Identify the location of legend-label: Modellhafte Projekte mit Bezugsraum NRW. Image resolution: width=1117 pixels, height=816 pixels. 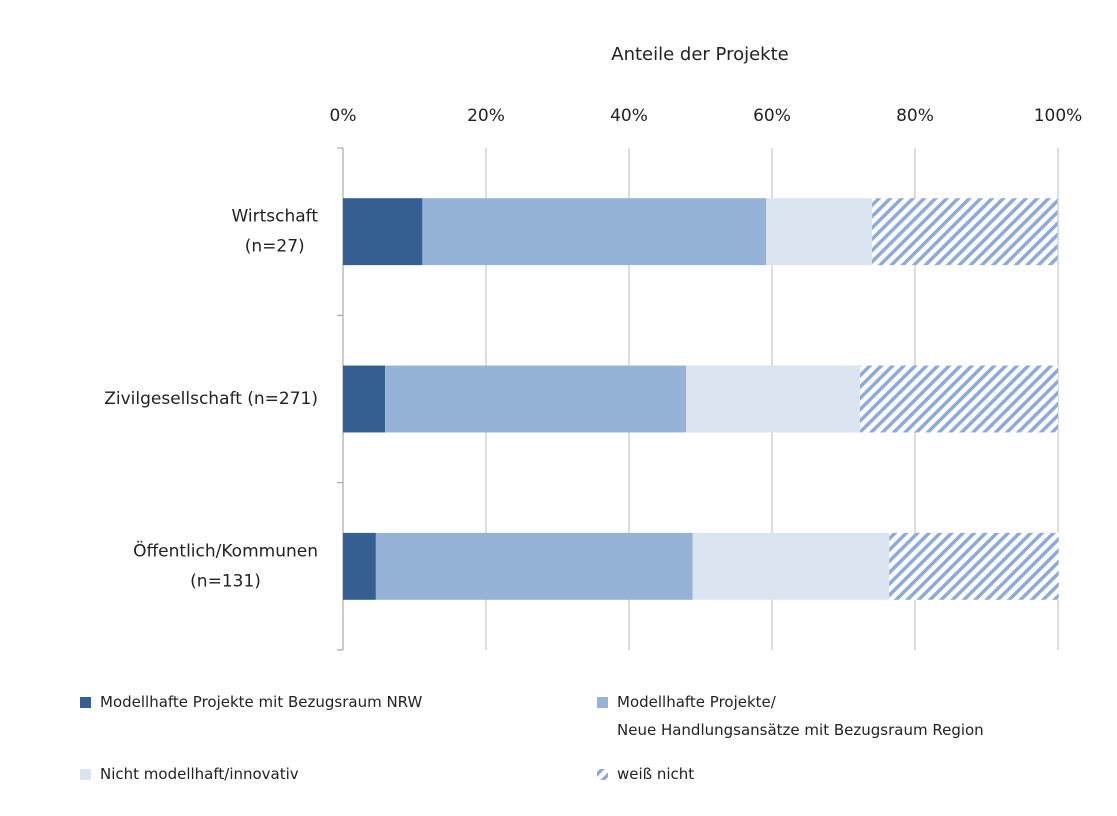
(261, 702).